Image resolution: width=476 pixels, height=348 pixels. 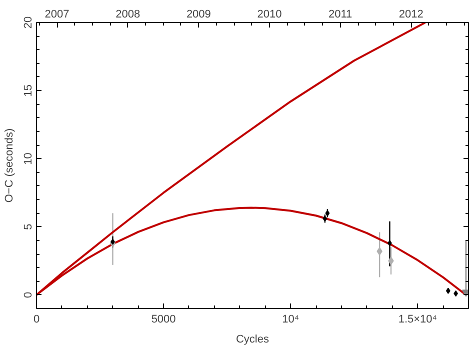 I want to click on y-tick-label: 0, so click(x=28, y=295).